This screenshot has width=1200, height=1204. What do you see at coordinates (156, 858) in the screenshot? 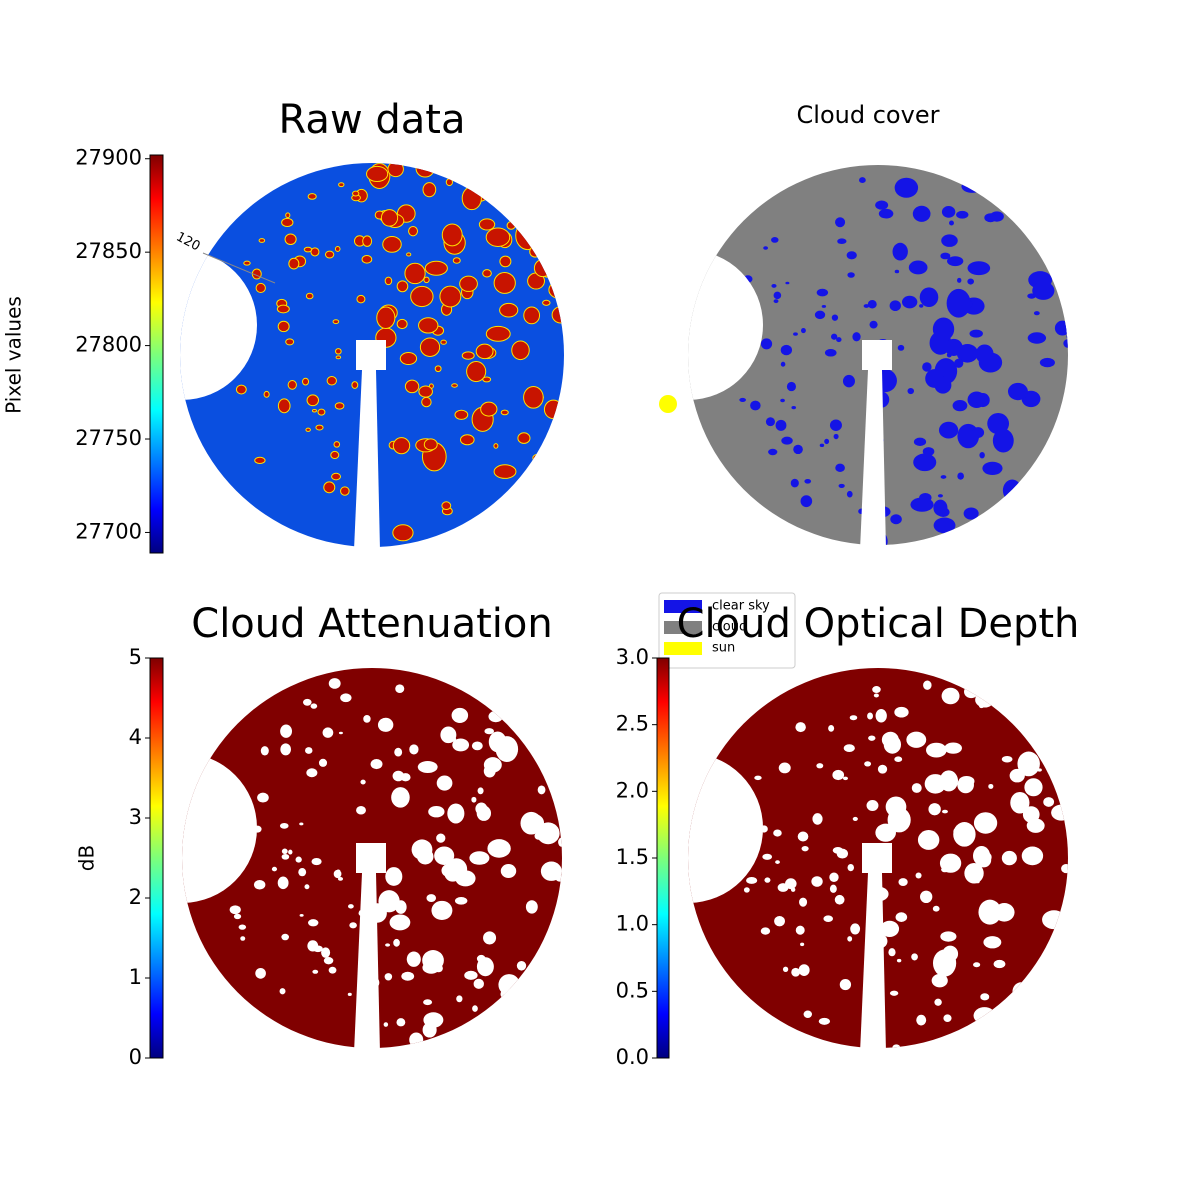
I see `colorbar` at bounding box center [156, 858].